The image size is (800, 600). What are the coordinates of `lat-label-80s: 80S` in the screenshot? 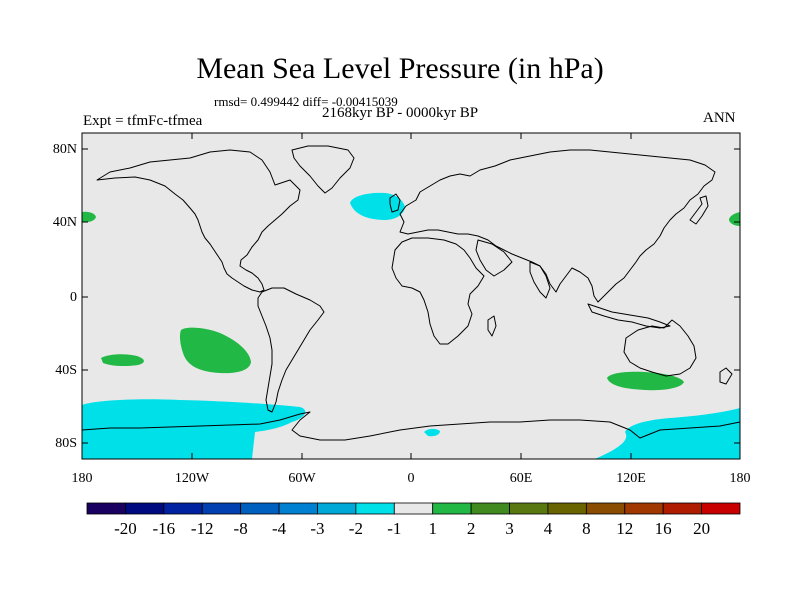 It's located at (66, 443).